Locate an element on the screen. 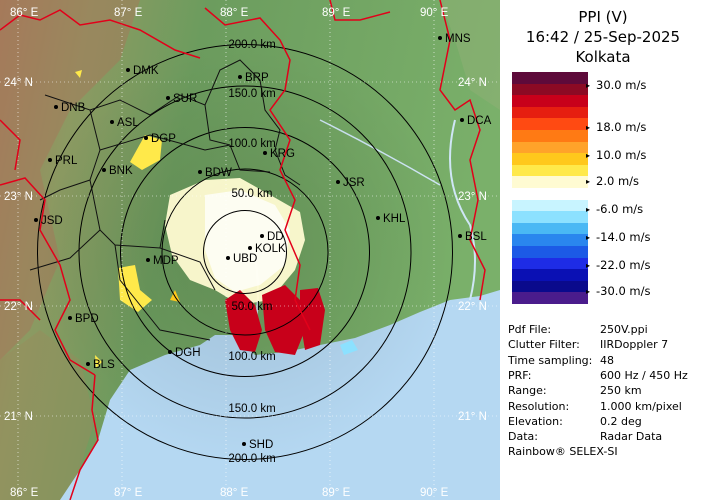 Image resolution: width=706 pixels, height=500 pixels. lat-label-24-left: 24° N is located at coordinates (18, 83).